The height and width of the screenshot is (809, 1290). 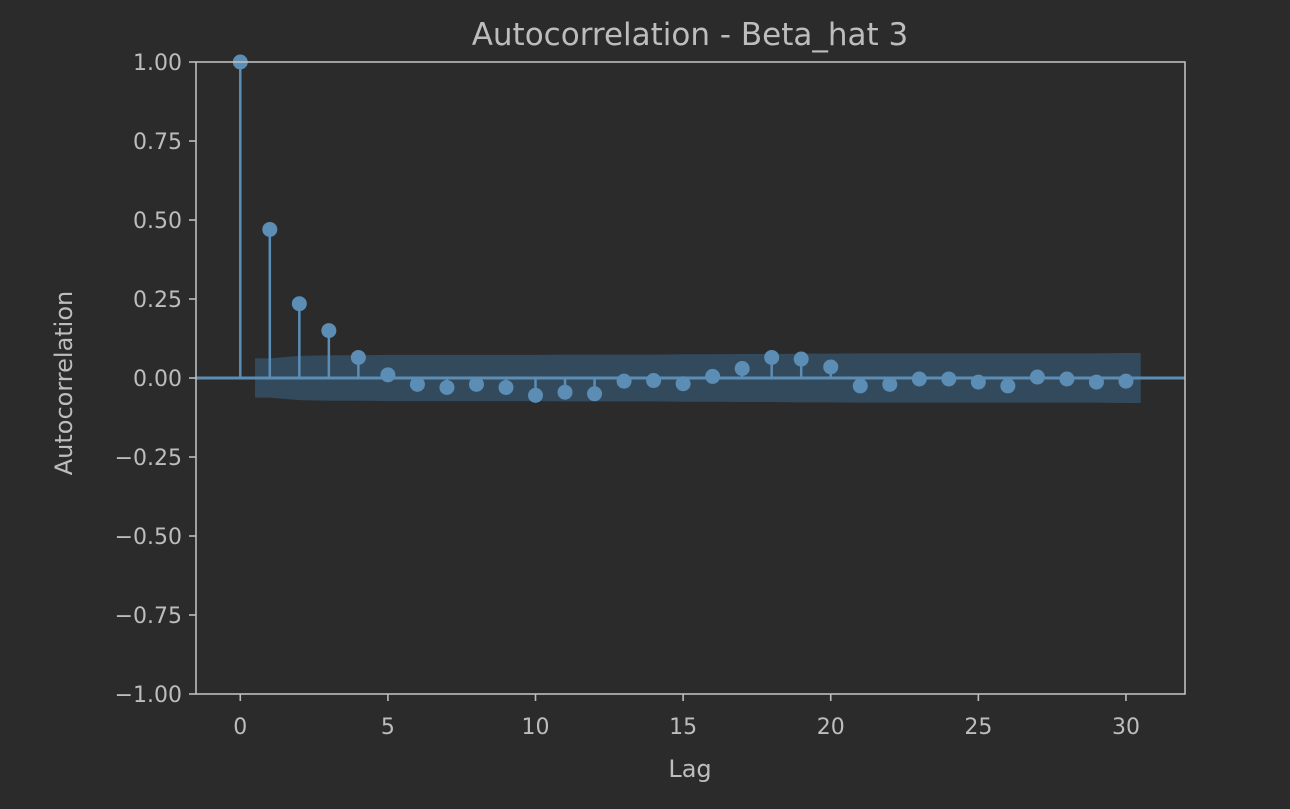 What do you see at coordinates (157, 142) in the screenshot?
I see `y-tick-label: 0.75` at bounding box center [157, 142].